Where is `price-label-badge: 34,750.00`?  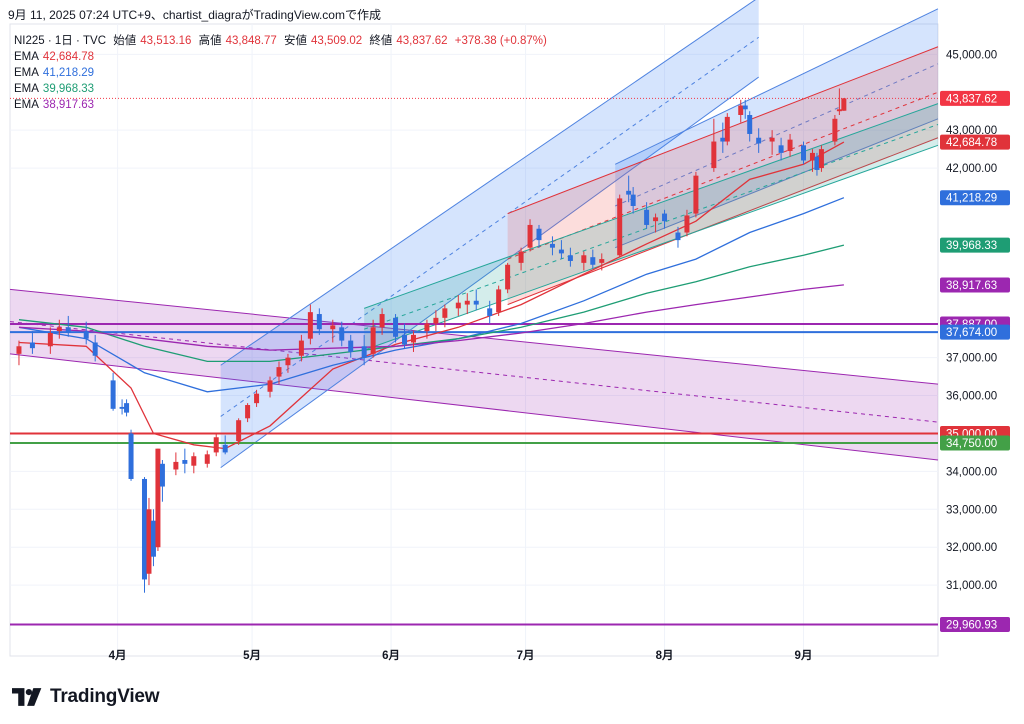
price-label-badge: 34,750.00 is located at coordinates (975, 443).